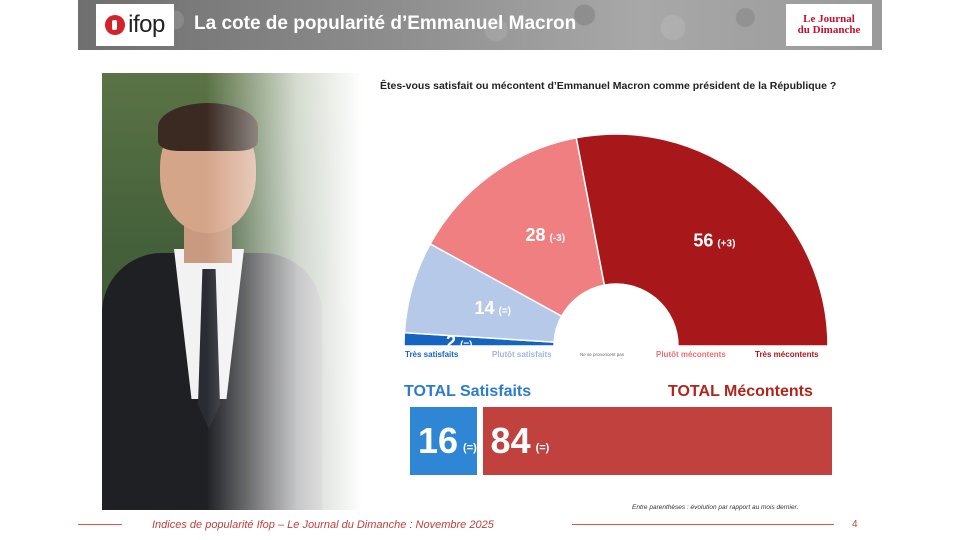 The image size is (960, 540). I want to click on header-background-photo, so click(480, 25).